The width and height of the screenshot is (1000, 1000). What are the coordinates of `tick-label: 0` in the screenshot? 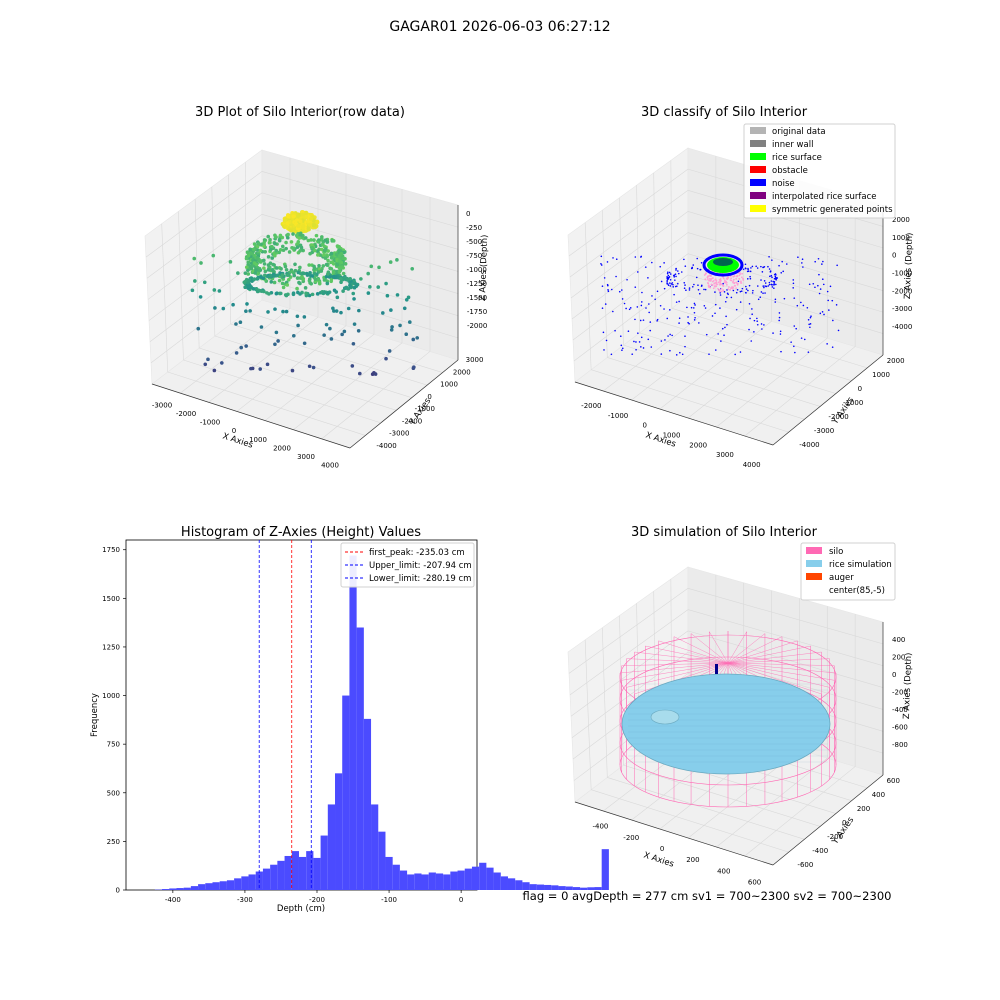 It's located at (894, 256).